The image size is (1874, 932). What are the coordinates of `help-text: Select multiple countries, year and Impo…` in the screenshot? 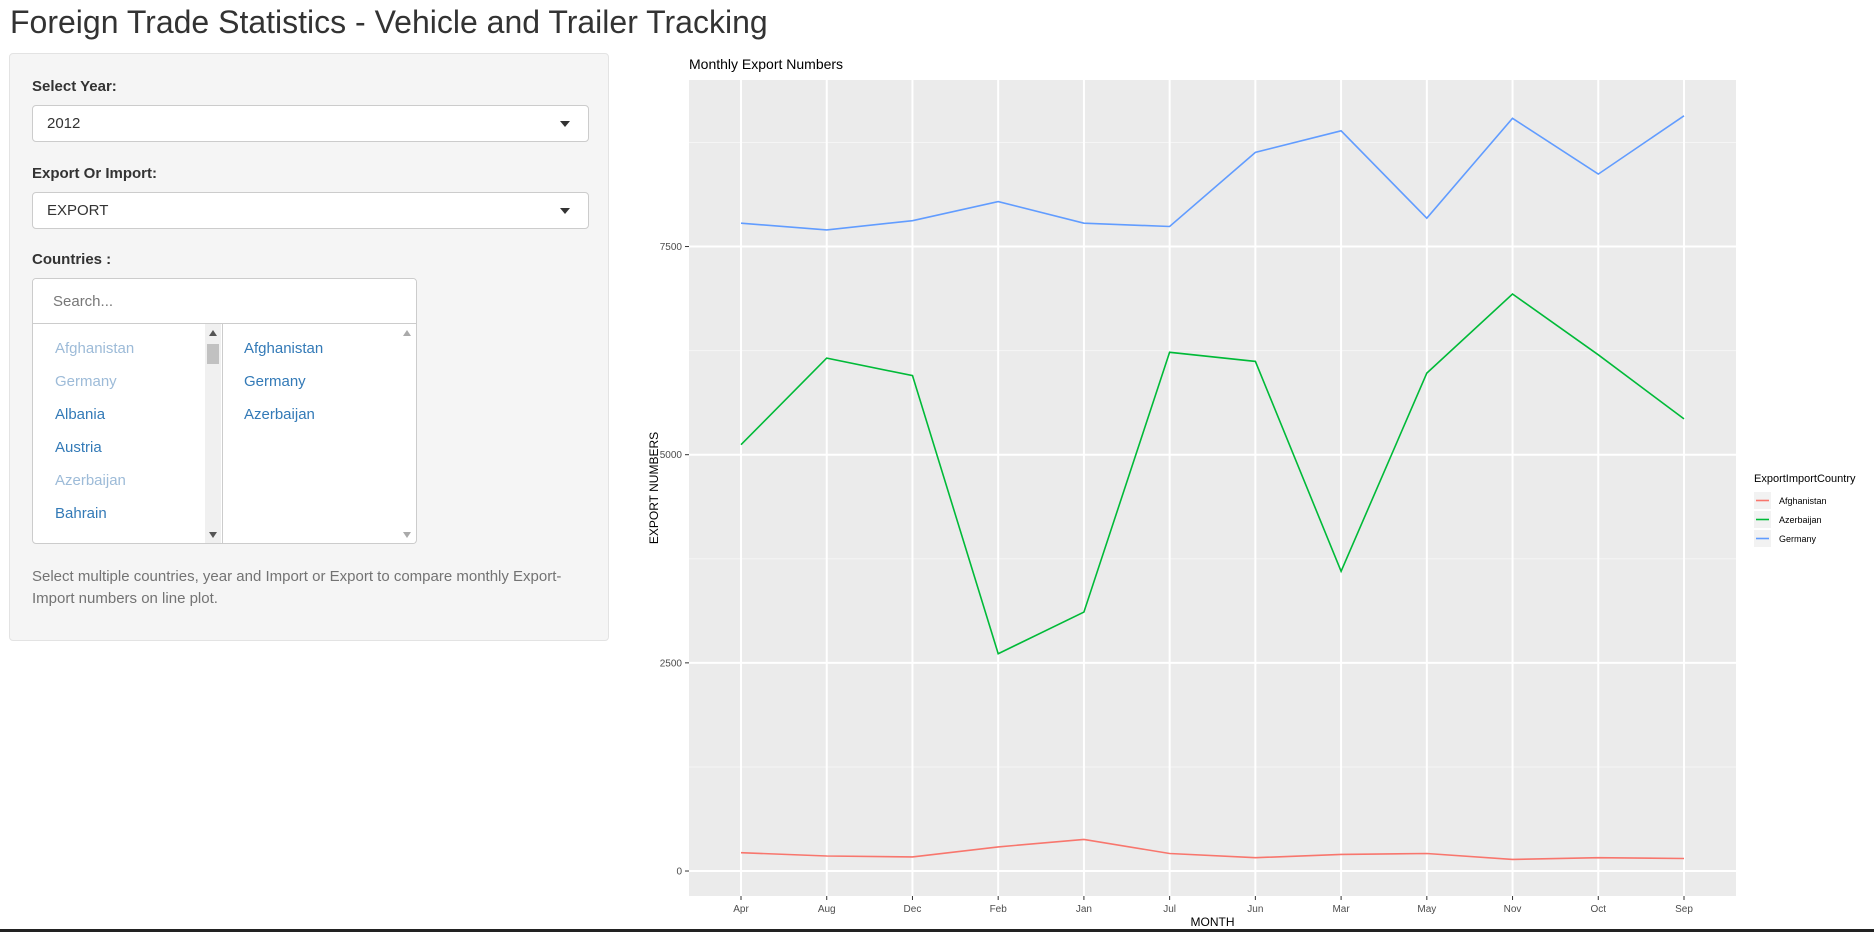 It's located at (297, 587).